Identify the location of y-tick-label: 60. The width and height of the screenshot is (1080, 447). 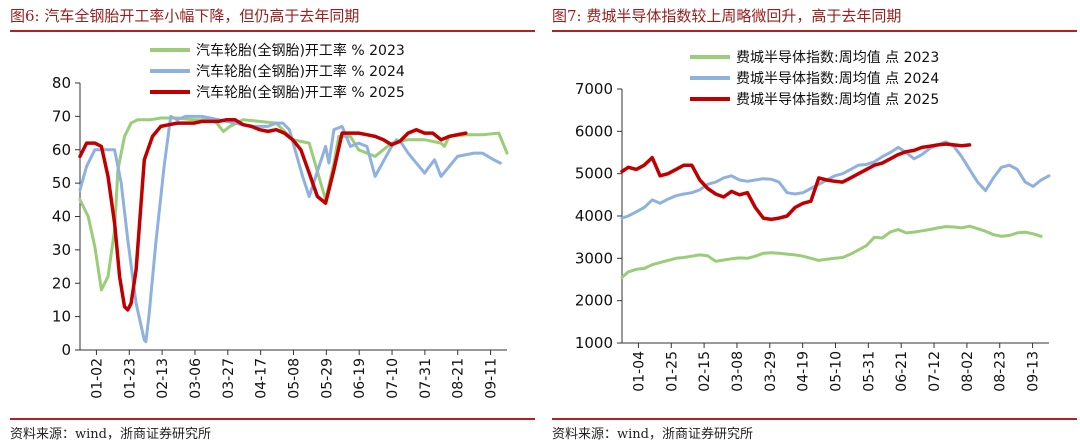
(61, 150).